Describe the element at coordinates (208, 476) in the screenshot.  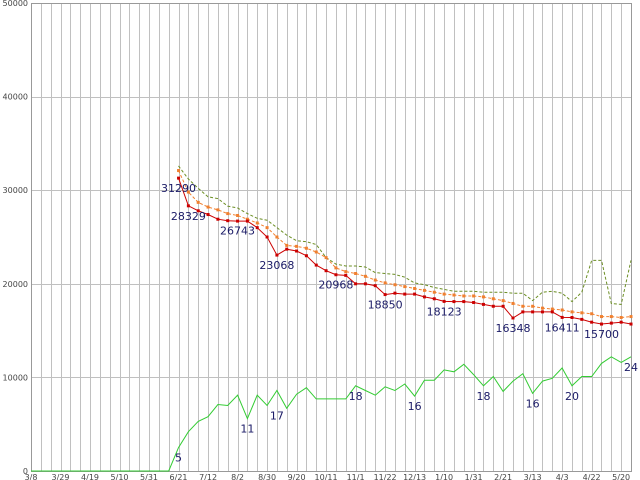
I see `x-tick-label: 7/12` at that location.